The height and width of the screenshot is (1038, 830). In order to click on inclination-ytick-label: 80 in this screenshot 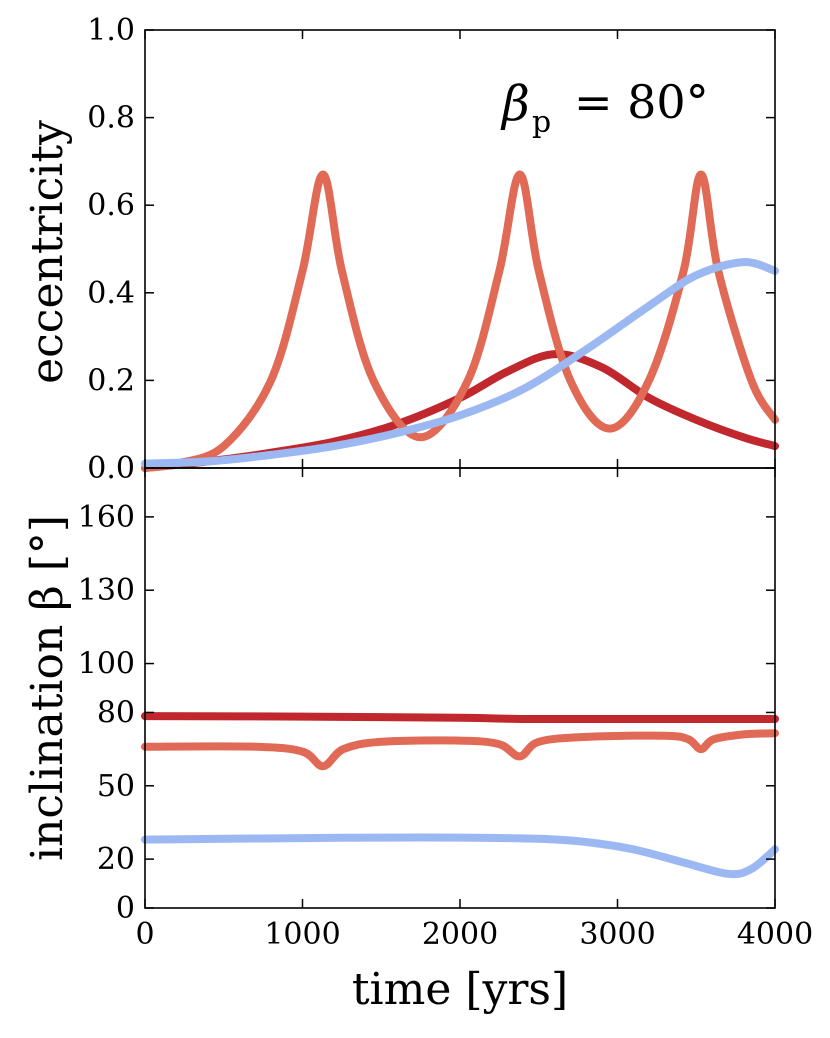, I will do `click(116, 712)`.